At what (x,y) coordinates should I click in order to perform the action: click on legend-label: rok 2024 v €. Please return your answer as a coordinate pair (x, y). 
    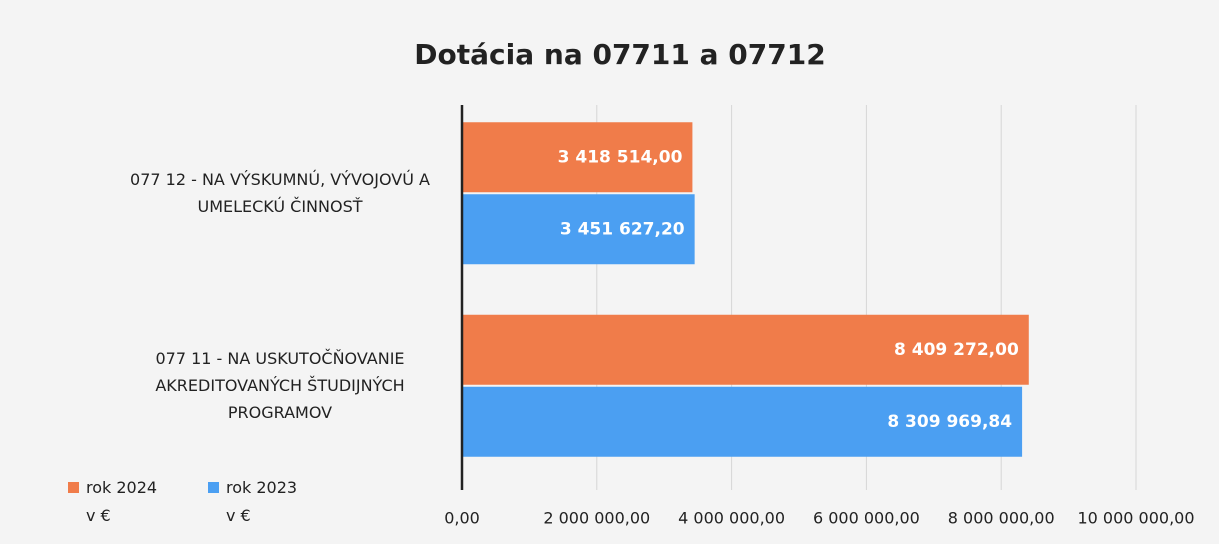
    Looking at the image, I should click on (121, 501).